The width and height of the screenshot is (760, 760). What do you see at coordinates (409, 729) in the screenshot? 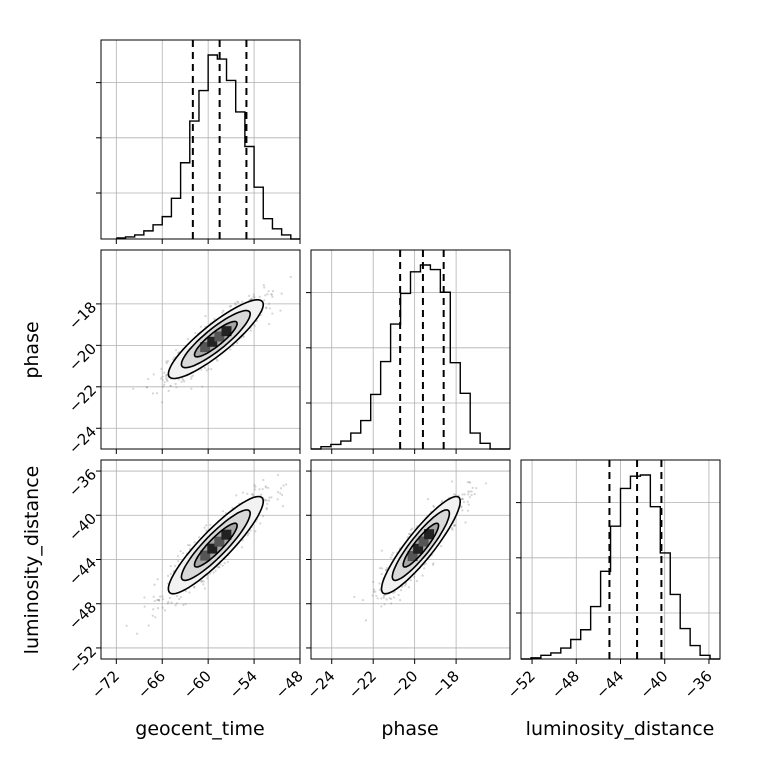
I see `x-axis-label-phase: phase` at bounding box center [409, 729].